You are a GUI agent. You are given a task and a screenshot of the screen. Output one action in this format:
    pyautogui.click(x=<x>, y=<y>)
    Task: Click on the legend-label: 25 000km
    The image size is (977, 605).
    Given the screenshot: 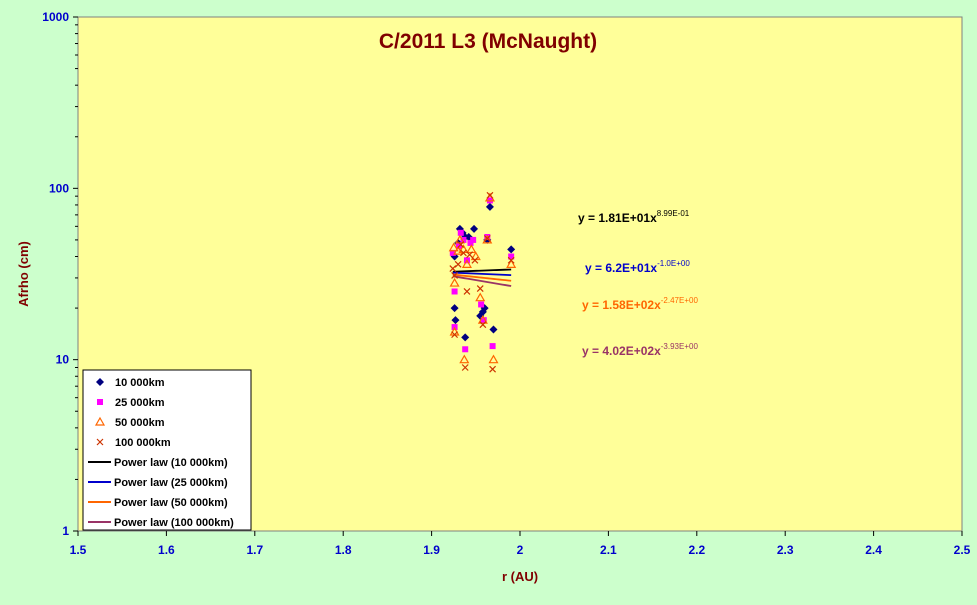 What is the action you would take?
    pyautogui.click(x=140, y=403)
    